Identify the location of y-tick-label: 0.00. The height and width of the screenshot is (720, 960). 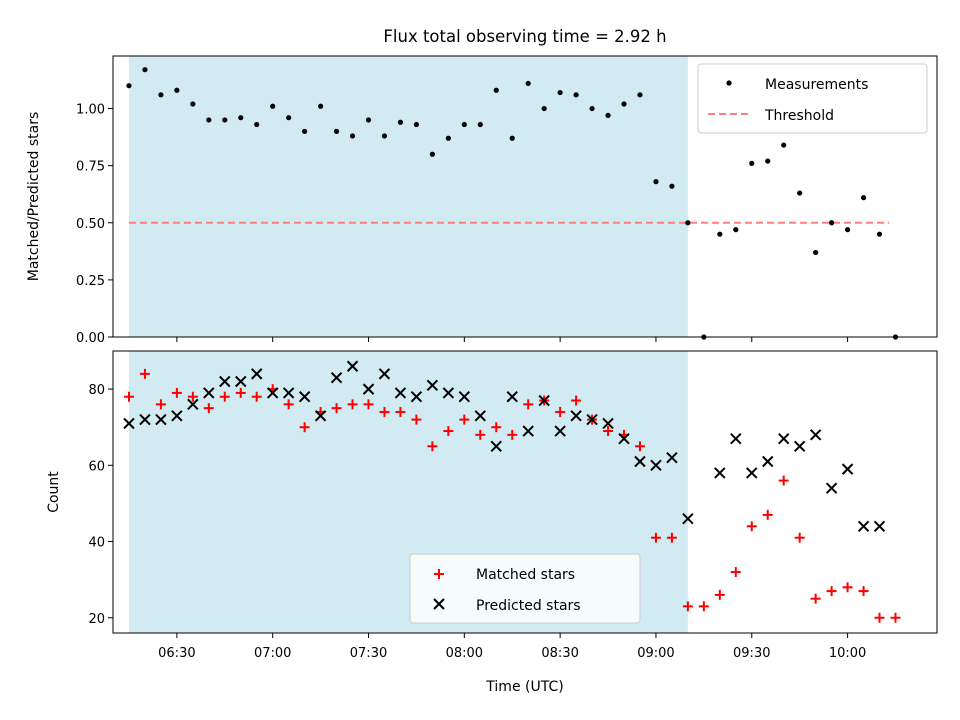
(90, 338).